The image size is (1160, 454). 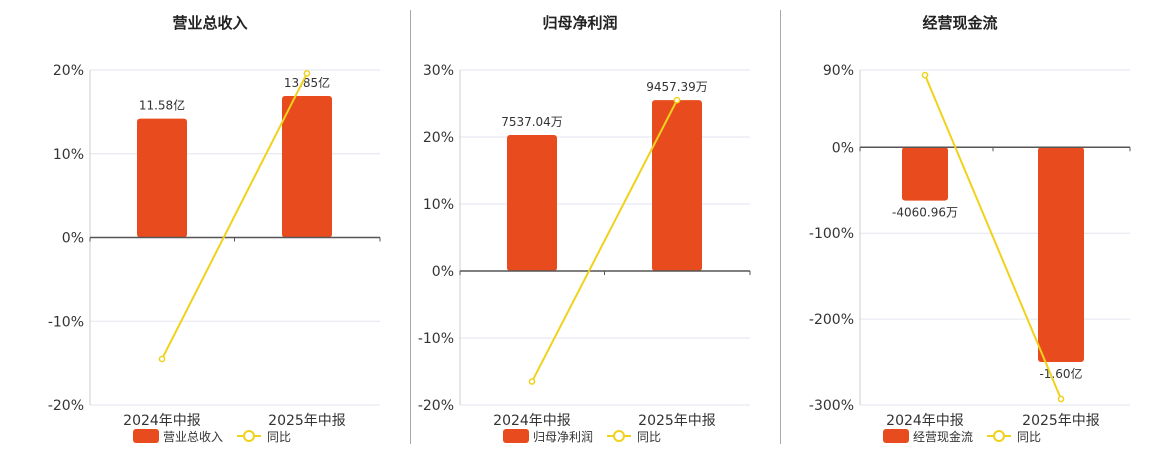 I want to click on bar-value-label: 13.85亿, so click(x=307, y=82).